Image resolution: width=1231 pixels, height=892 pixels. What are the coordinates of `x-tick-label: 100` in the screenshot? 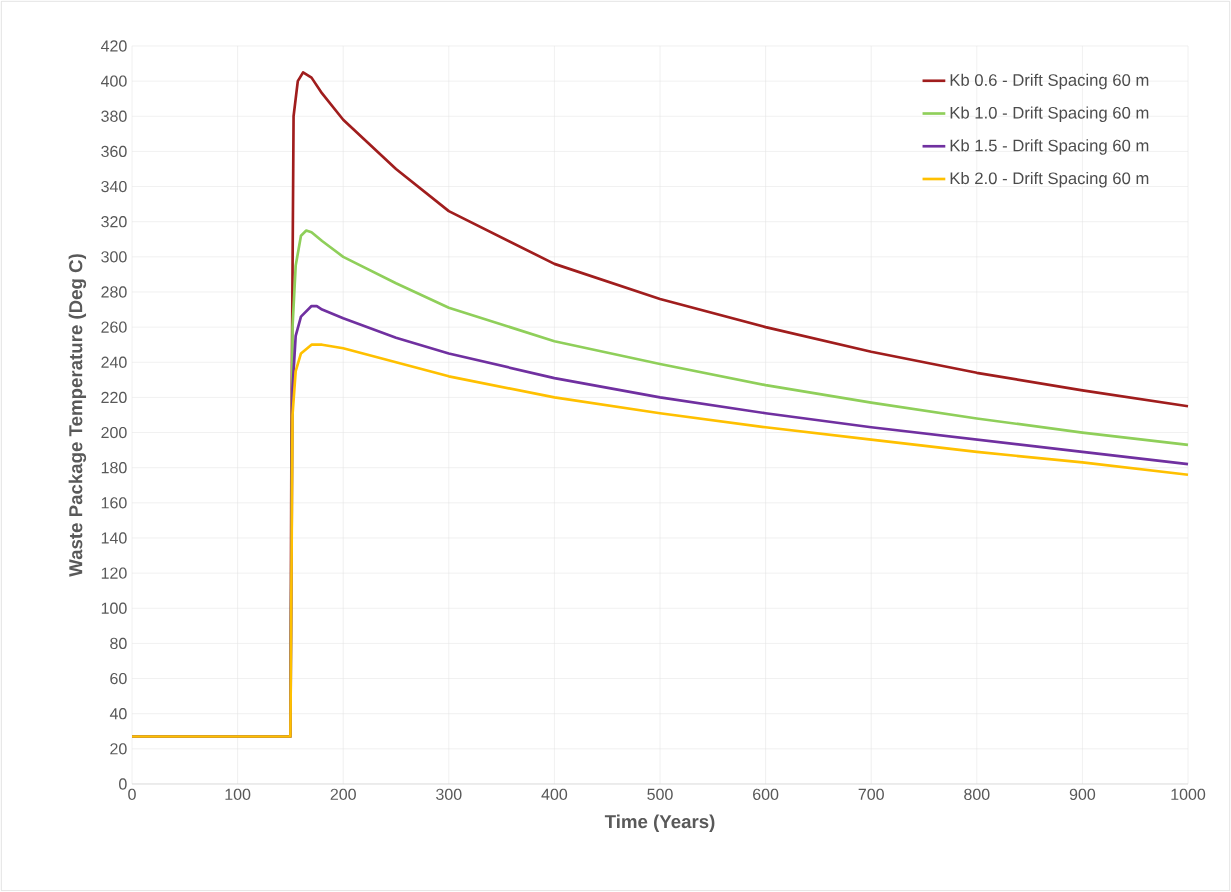 It's located at (238, 794).